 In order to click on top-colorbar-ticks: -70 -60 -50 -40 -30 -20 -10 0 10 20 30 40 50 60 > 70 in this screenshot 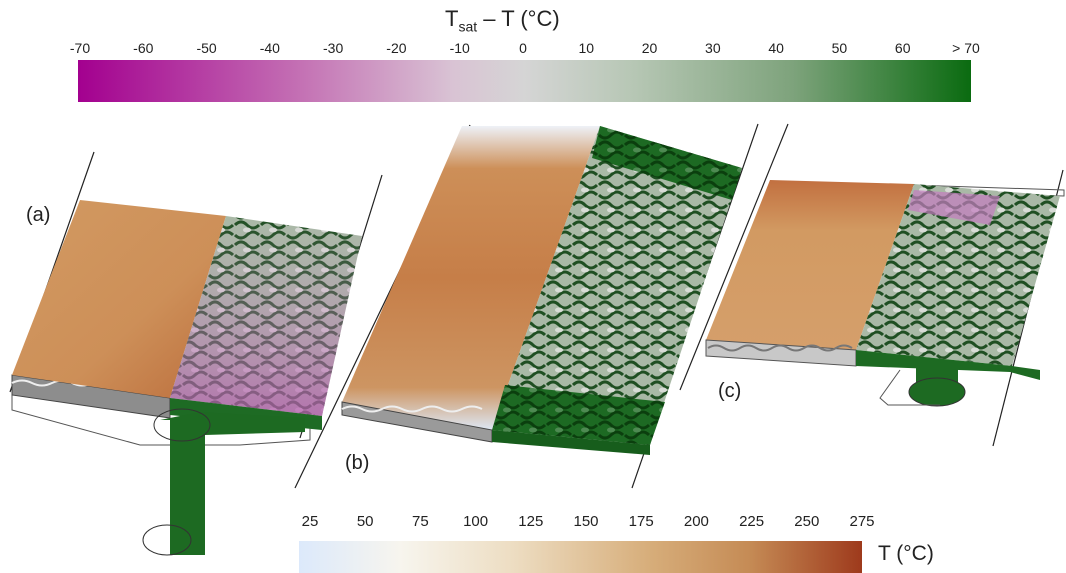, I will do `click(530, 50)`.